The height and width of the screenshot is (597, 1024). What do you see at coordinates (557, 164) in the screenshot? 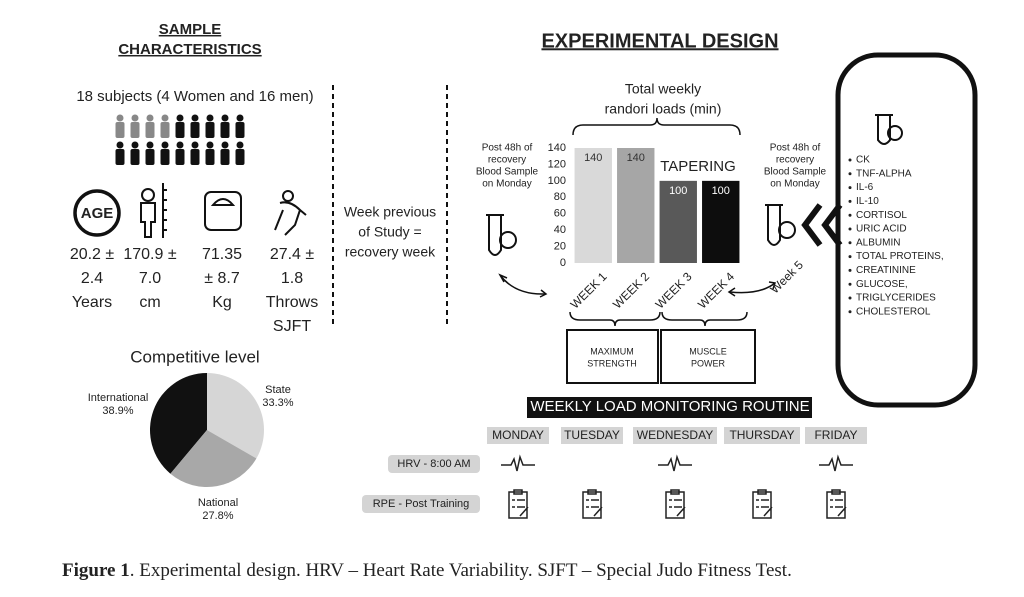
I see `y-tick-label: 120` at bounding box center [557, 164].